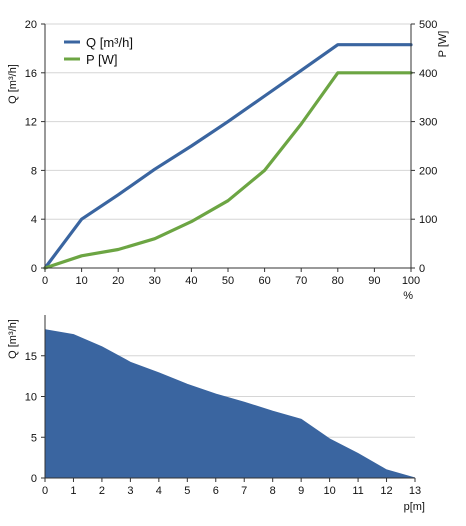 This screenshot has height=526, width=466. What do you see at coordinates (13, 84) in the screenshot?
I see `left-axis-title: Q [m³/h]` at bounding box center [13, 84].